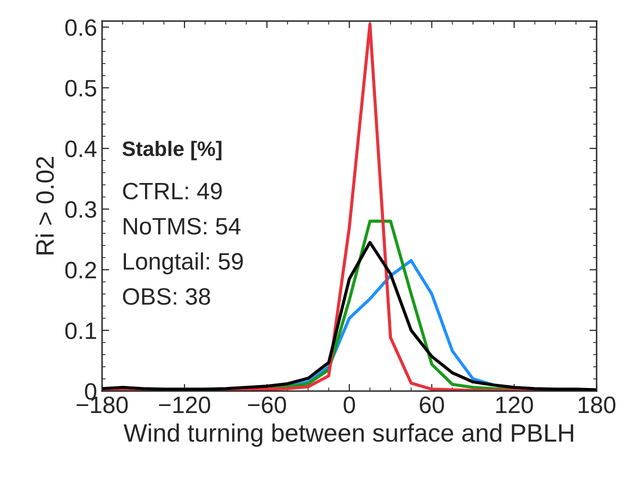  Describe the element at coordinates (267, 405) in the screenshot. I see `x-tick-label: −60` at that location.